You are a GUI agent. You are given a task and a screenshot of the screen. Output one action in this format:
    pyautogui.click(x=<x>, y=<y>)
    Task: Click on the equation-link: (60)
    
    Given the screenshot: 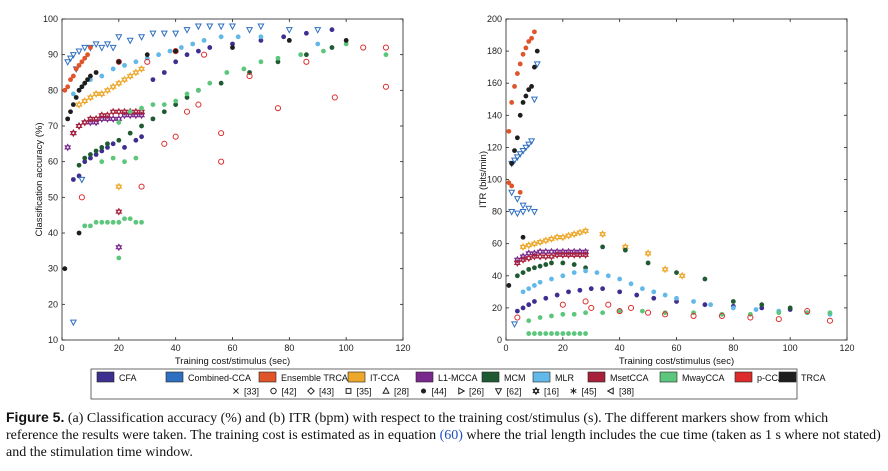 What is the action you would take?
    pyautogui.click(x=451, y=435)
    